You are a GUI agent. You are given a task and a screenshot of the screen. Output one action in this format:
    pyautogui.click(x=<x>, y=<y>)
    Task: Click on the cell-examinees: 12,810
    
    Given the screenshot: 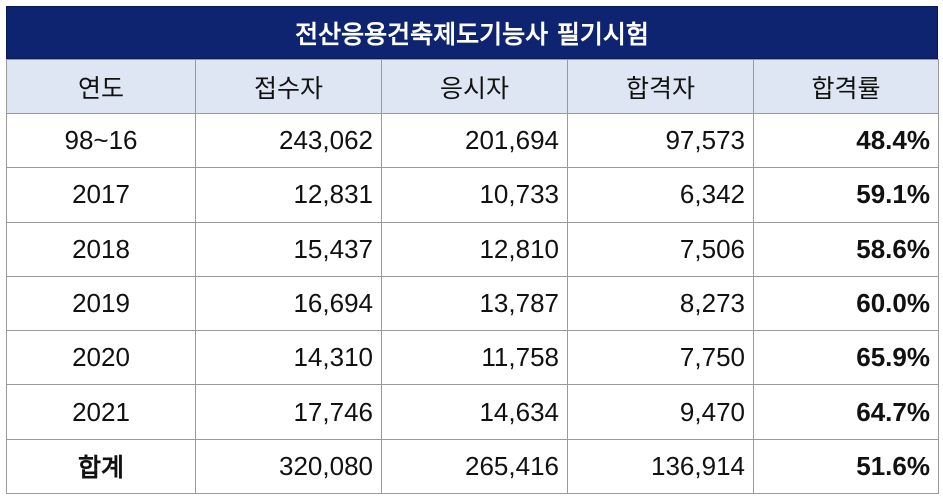 What is the action you would take?
    pyautogui.click(x=474, y=249)
    